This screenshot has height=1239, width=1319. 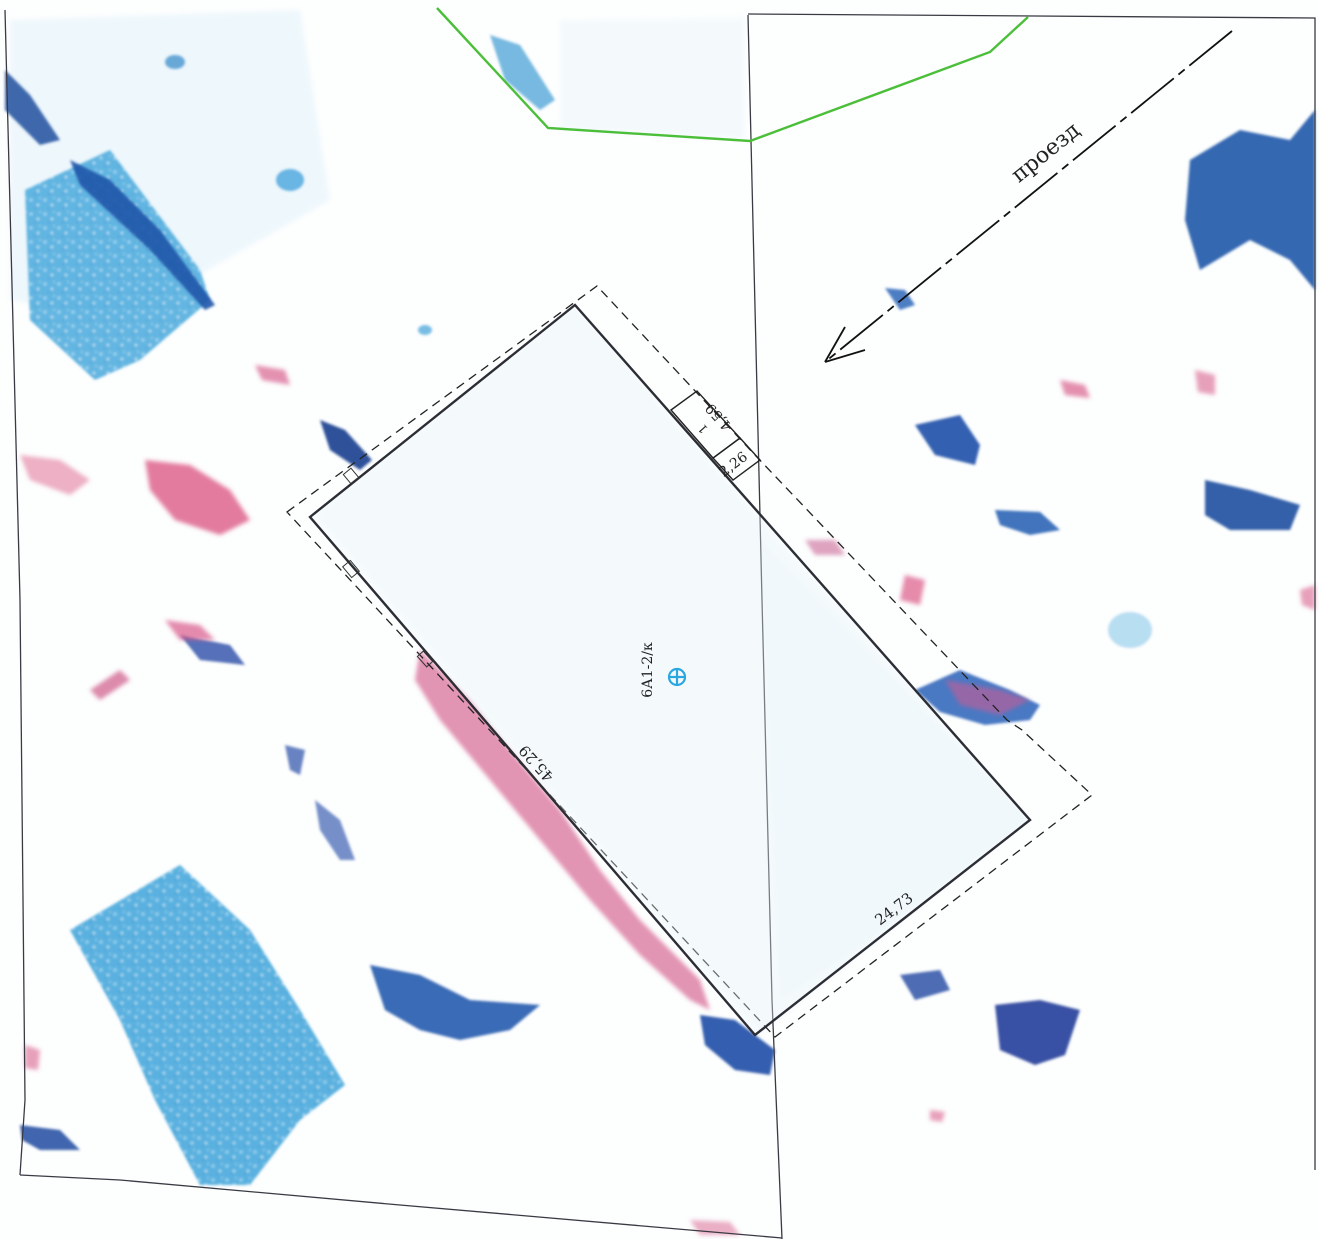 I want to click on blue-area-bottom-left, so click(x=207, y=1025).